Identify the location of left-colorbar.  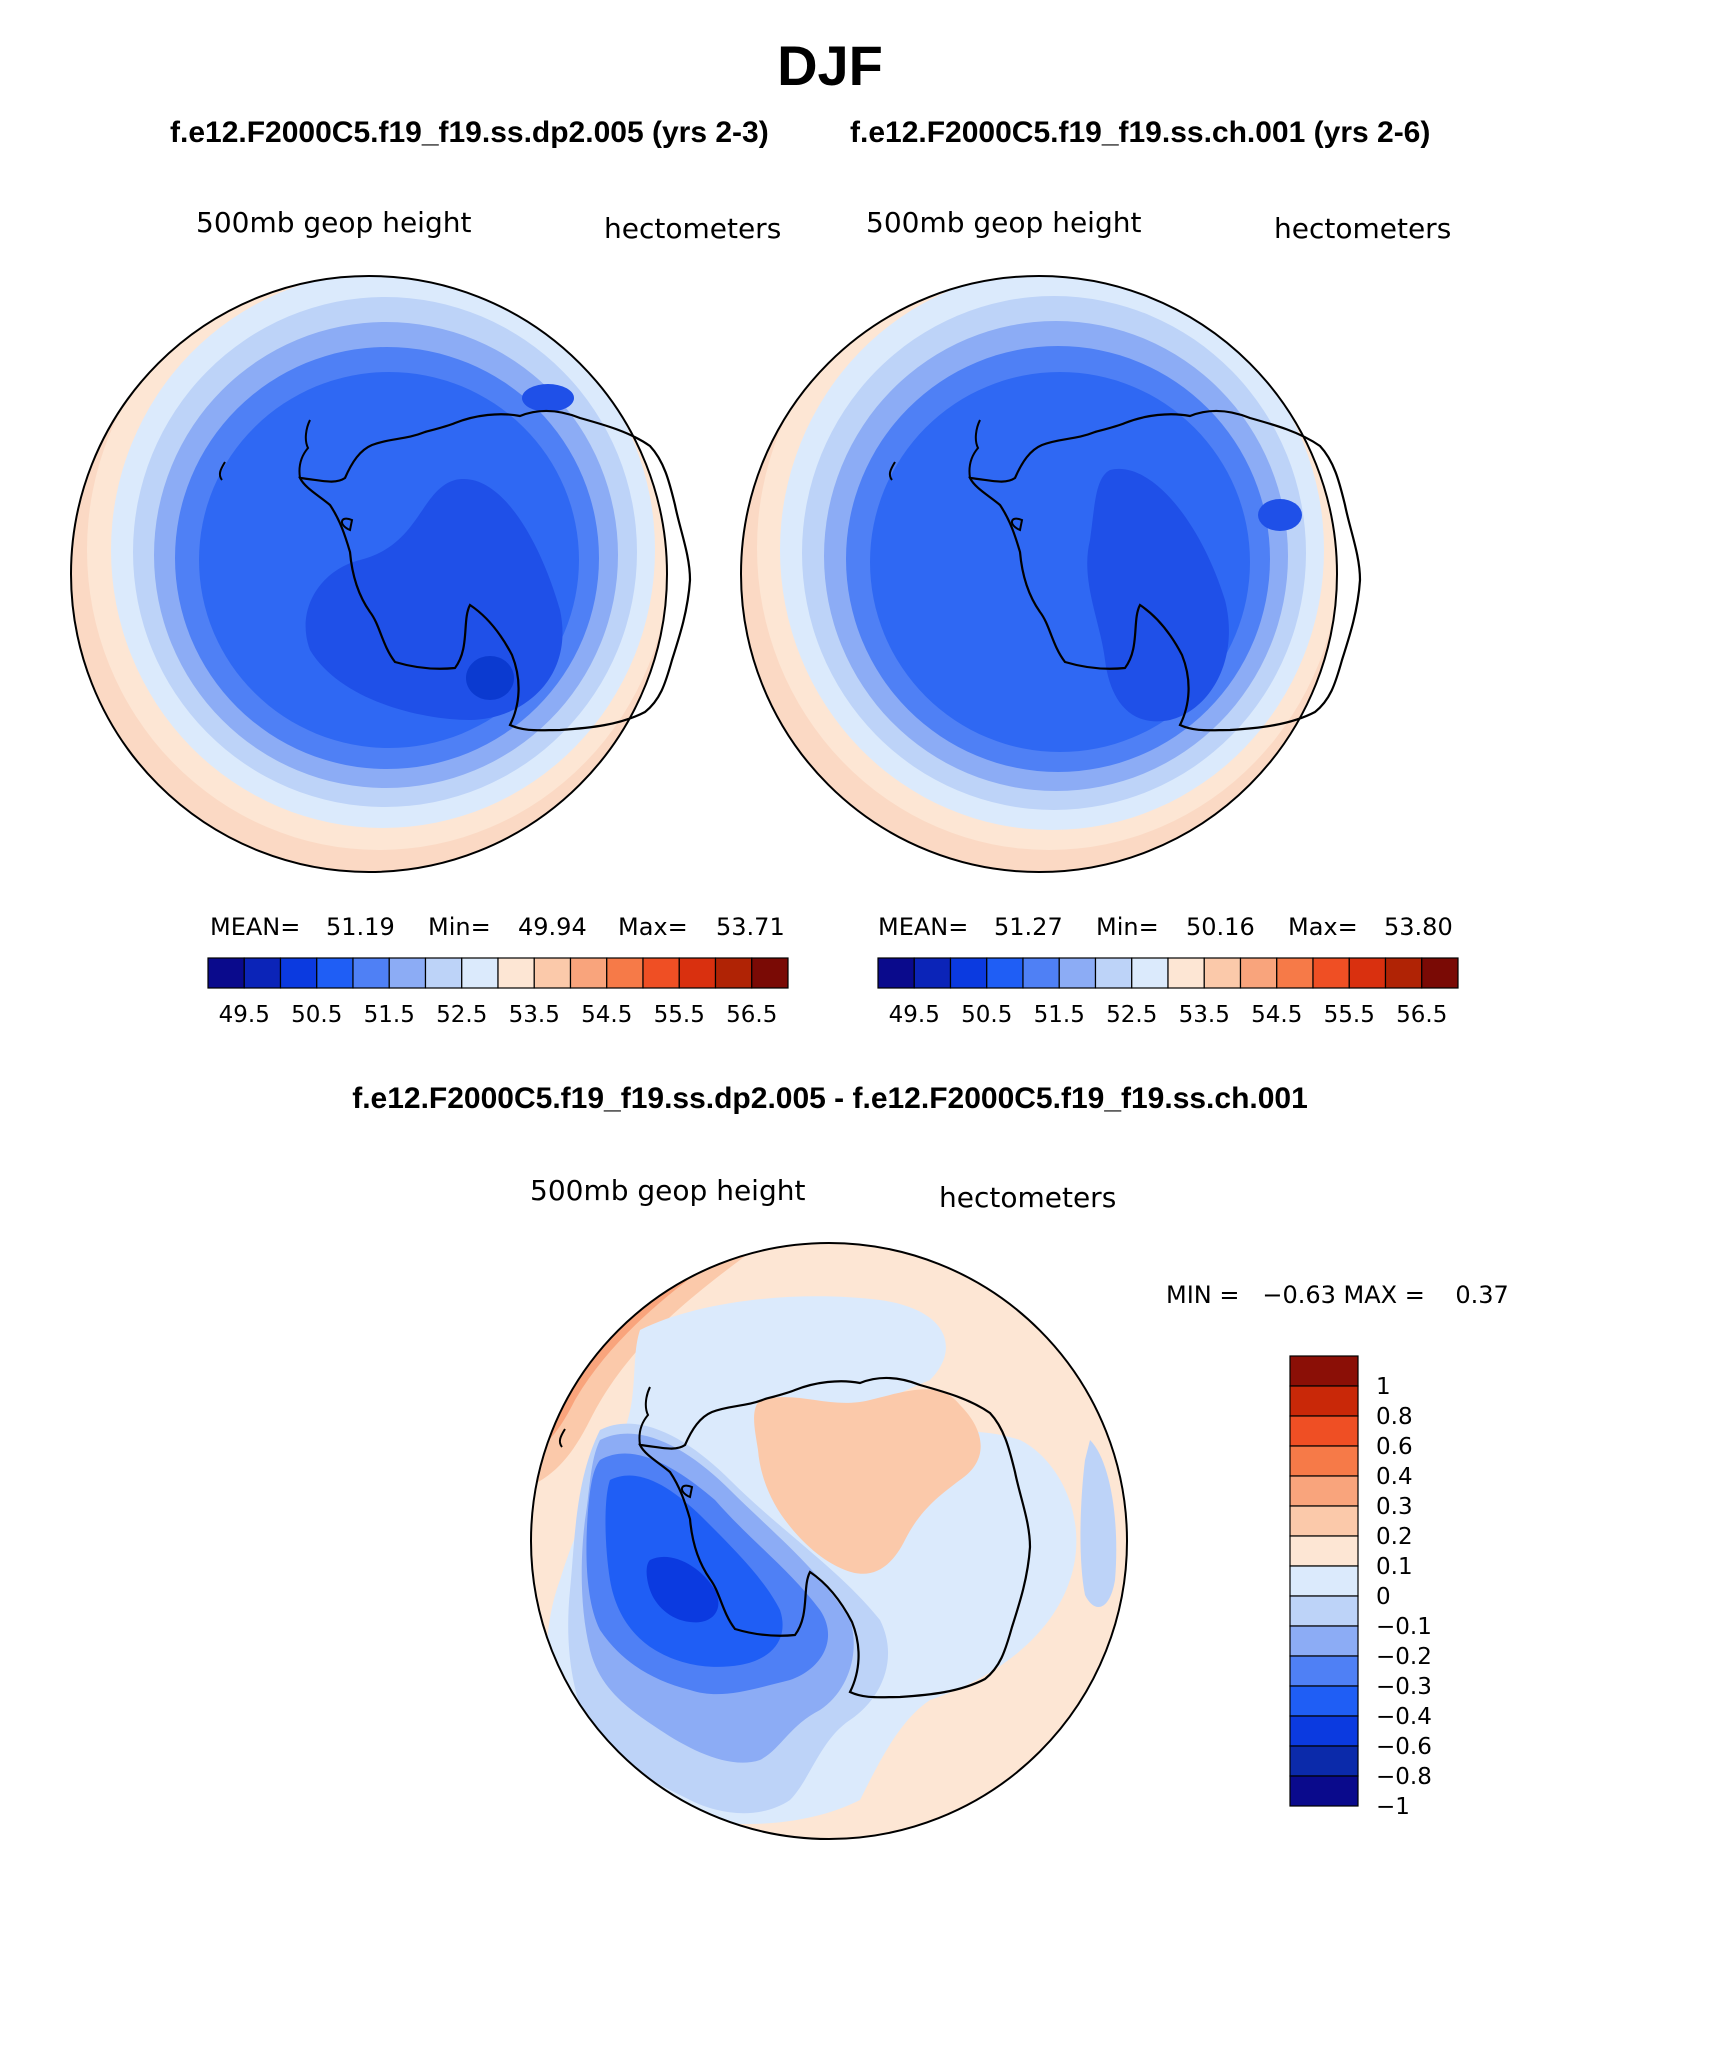
(498, 973).